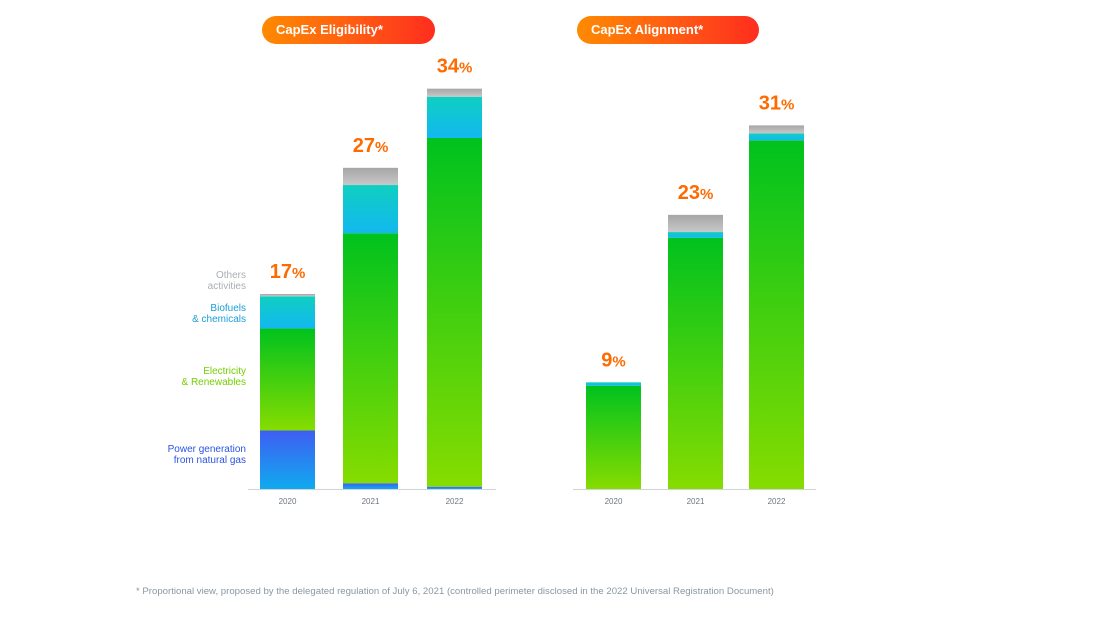  What do you see at coordinates (777, 501) in the screenshot?
I see `alignment-tick-2022: 2022` at bounding box center [777, 501].